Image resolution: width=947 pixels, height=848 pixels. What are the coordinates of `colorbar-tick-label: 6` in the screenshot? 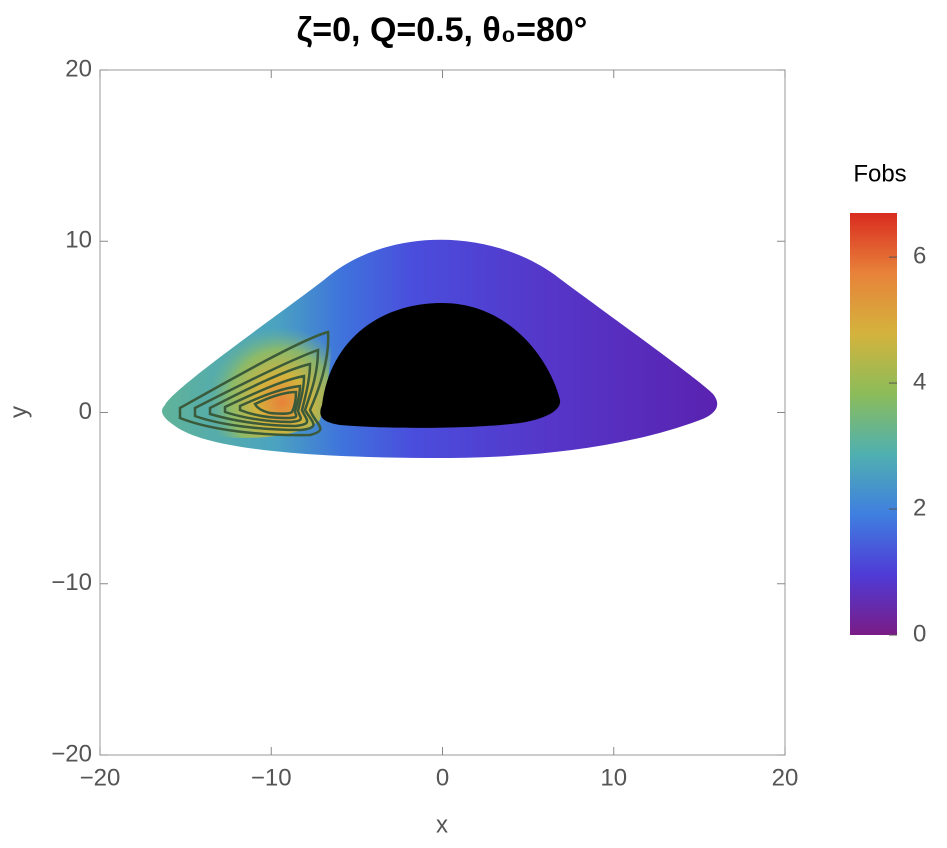 It's located at (919, 255).